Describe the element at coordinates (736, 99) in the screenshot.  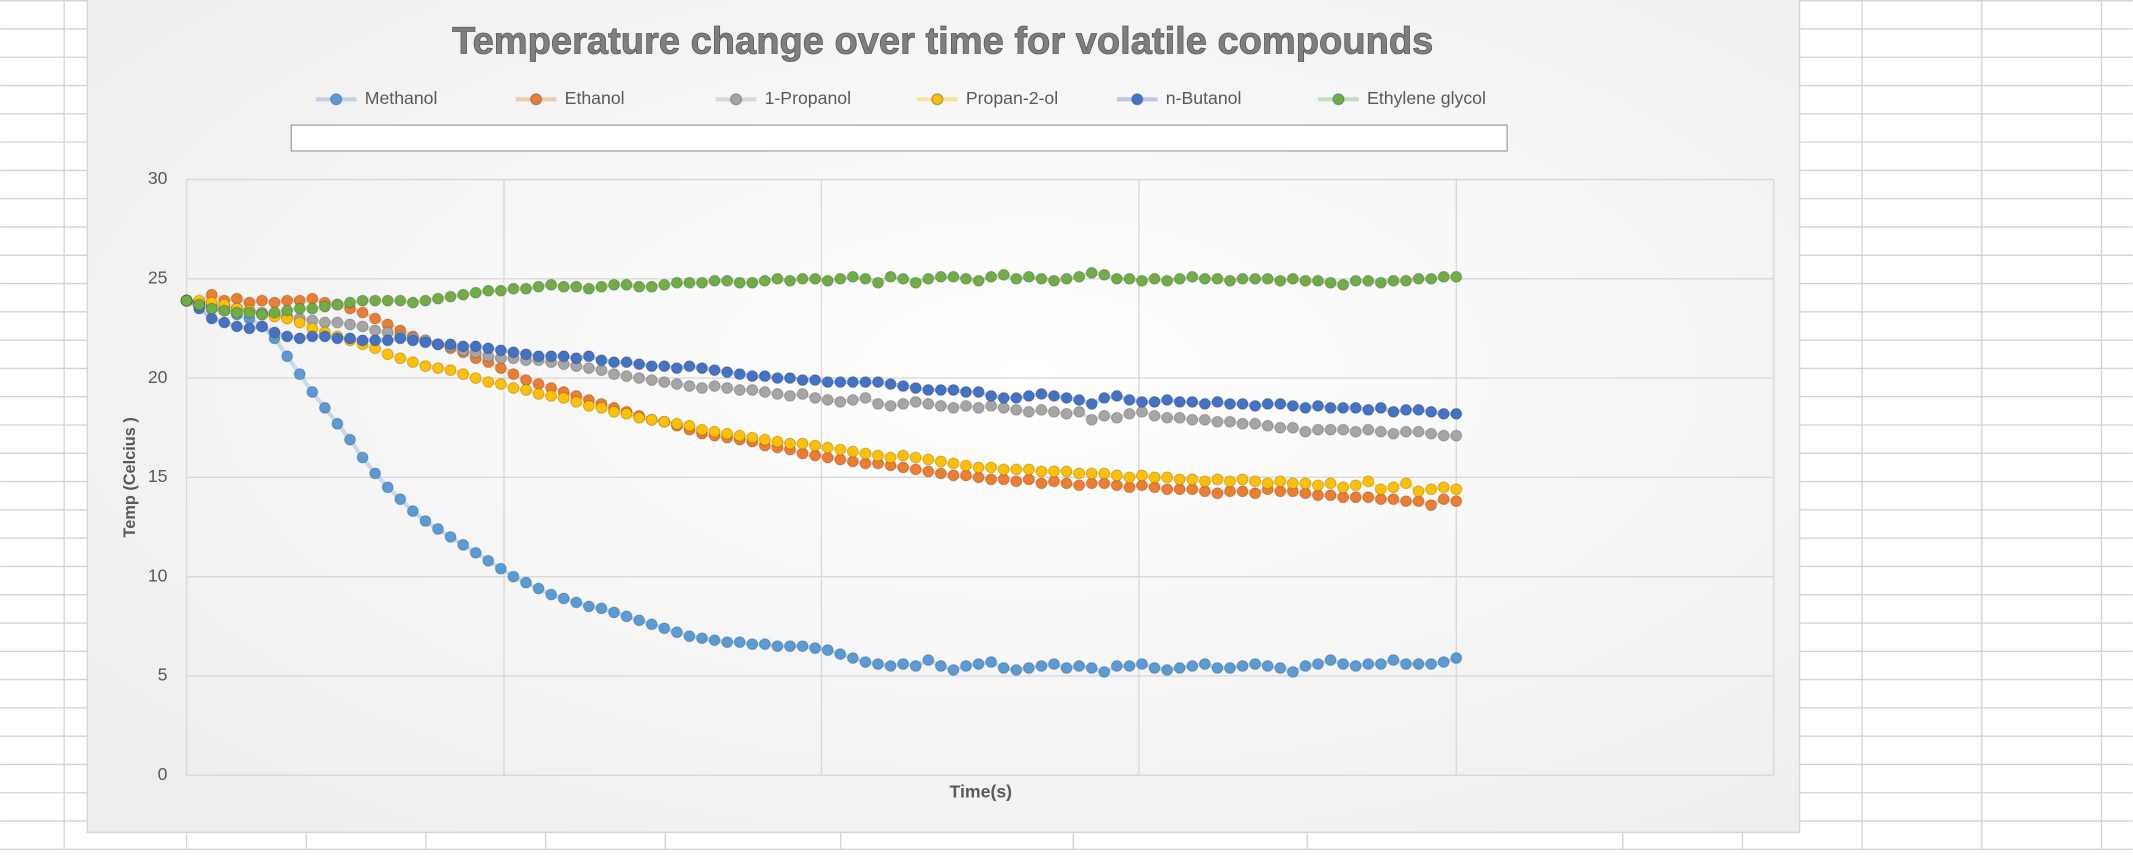
I see `legend-marker` at that location.